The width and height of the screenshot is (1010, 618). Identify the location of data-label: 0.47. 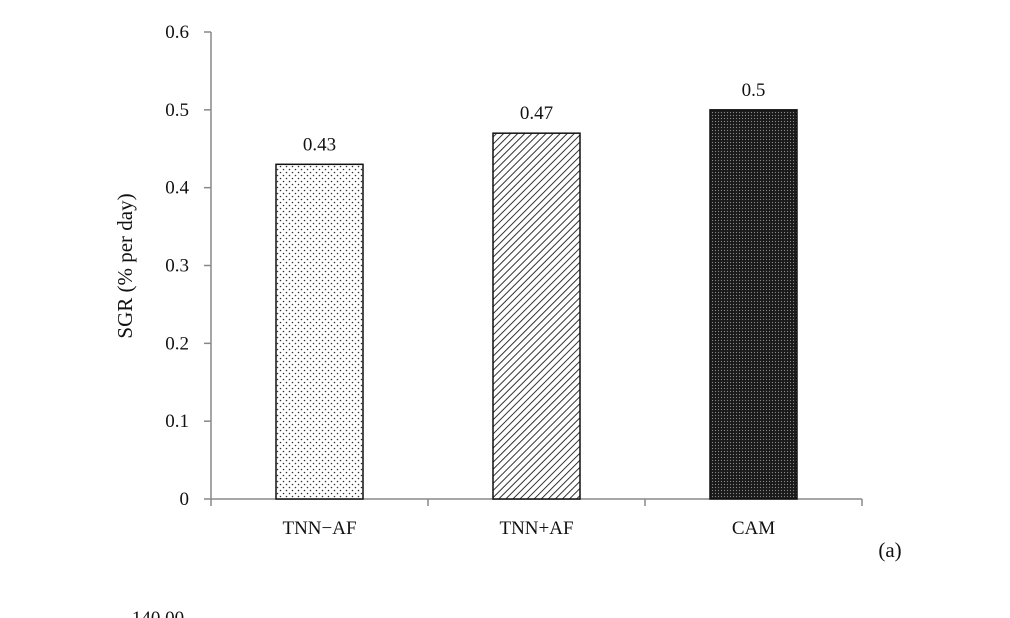
(536, 113).